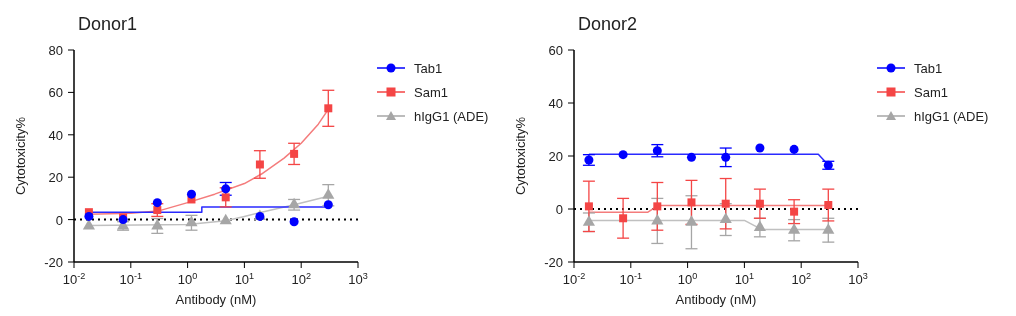  I want to click on y-tick-label: 80, so click(55, 50).